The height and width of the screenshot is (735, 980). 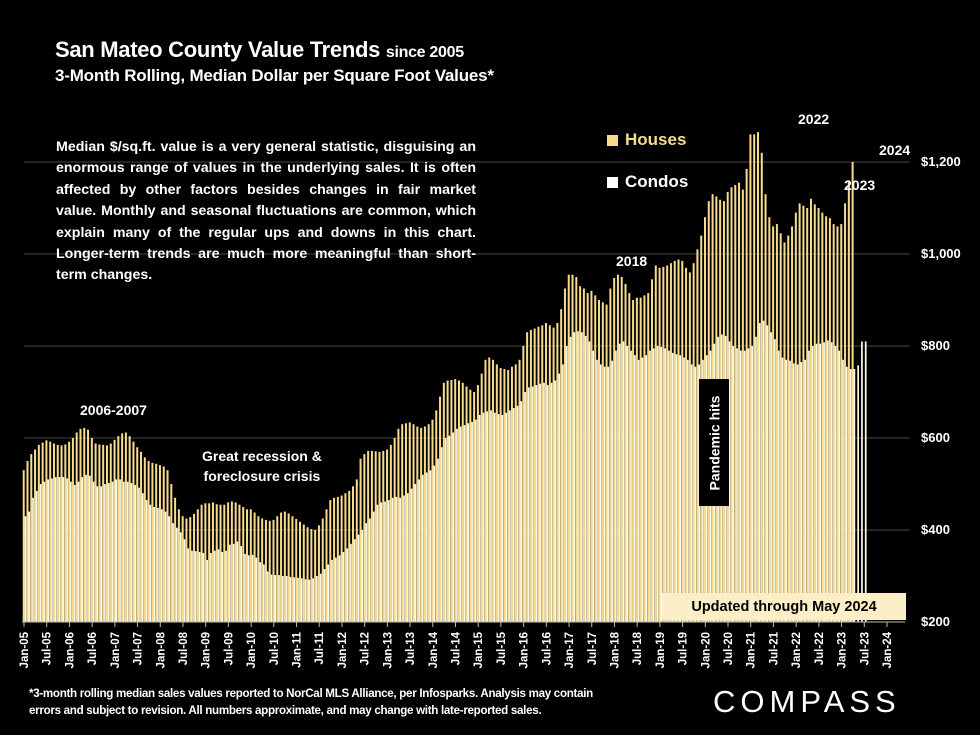 I want to click on x-tick-label: Jan-16, so click(x=525, y=650).